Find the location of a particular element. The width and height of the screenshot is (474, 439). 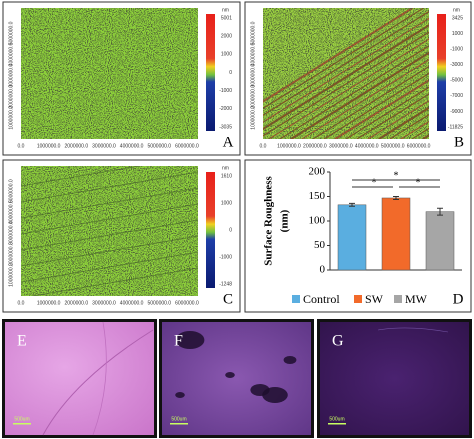

colorbar-label: -11825 is located at coordinates (455, 127).